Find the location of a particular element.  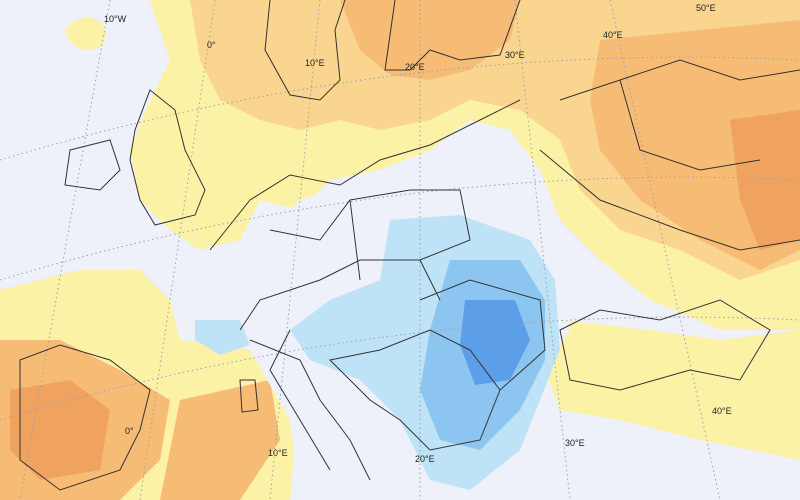

label-50e: 50°E is located at coordinates (706, 8).